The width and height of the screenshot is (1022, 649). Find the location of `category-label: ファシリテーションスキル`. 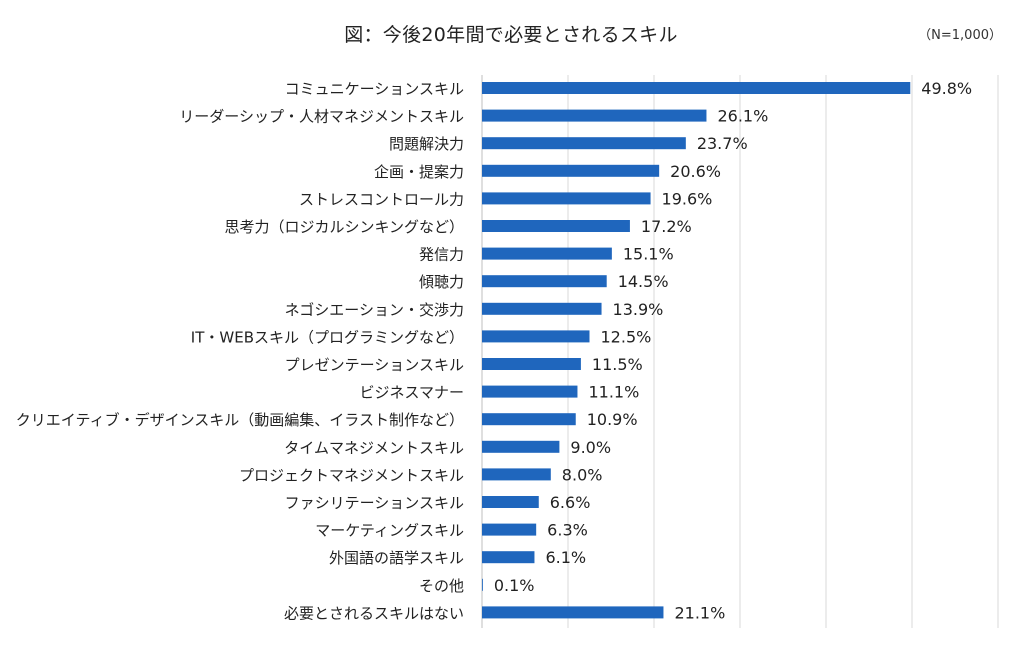

category-label: ファシリテーションスキル is located at coordinates (374, 503).